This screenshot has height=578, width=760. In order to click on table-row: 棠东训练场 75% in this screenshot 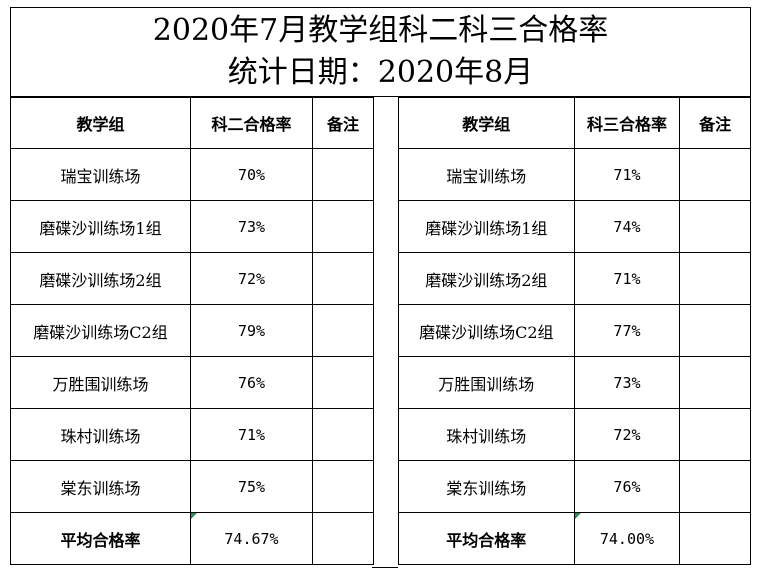, I will do `click(192, 486)`.